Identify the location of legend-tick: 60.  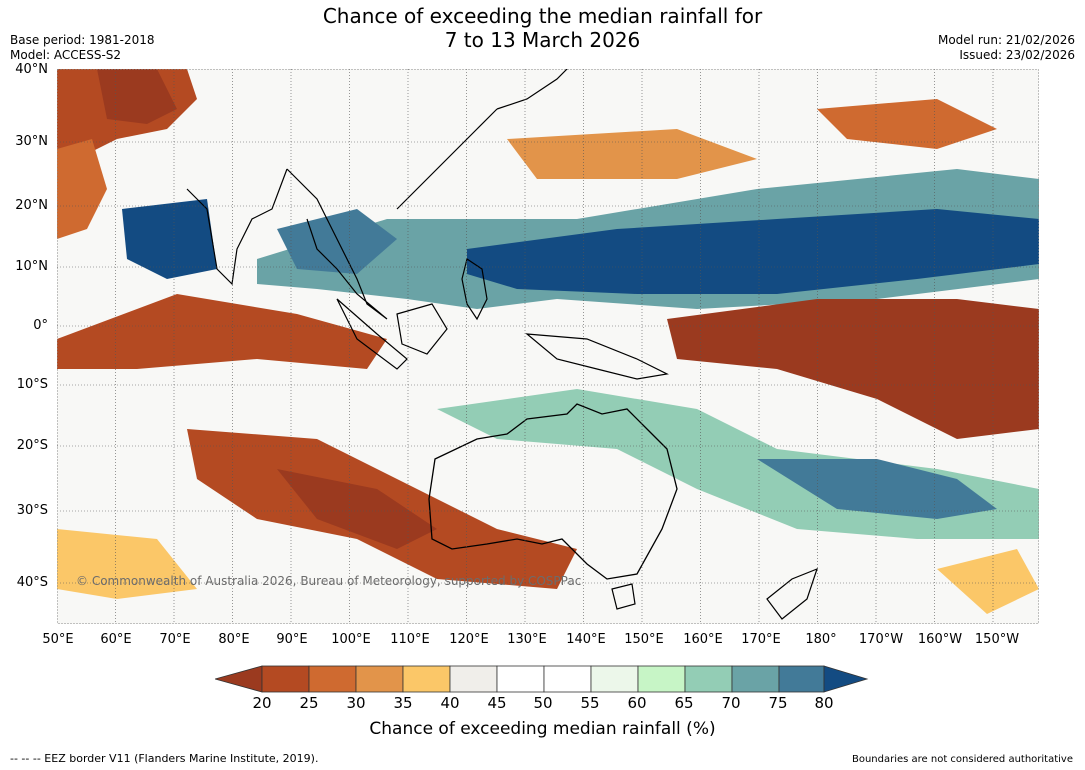
(637, 703).